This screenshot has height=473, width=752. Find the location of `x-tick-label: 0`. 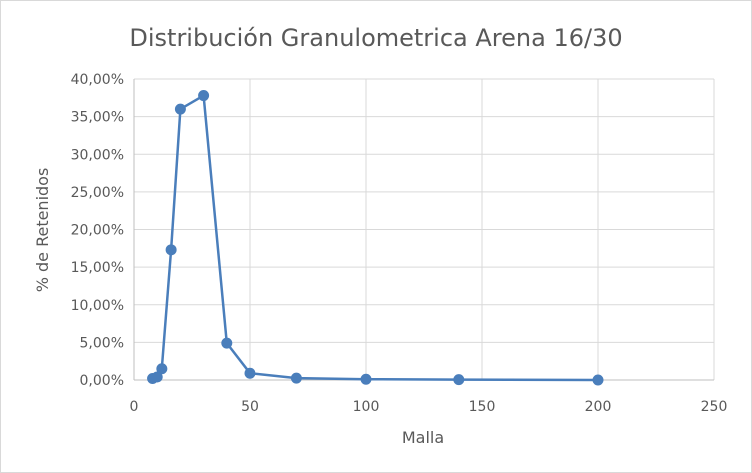

x-tick-label: 0 is located at coordinates (134, 407).